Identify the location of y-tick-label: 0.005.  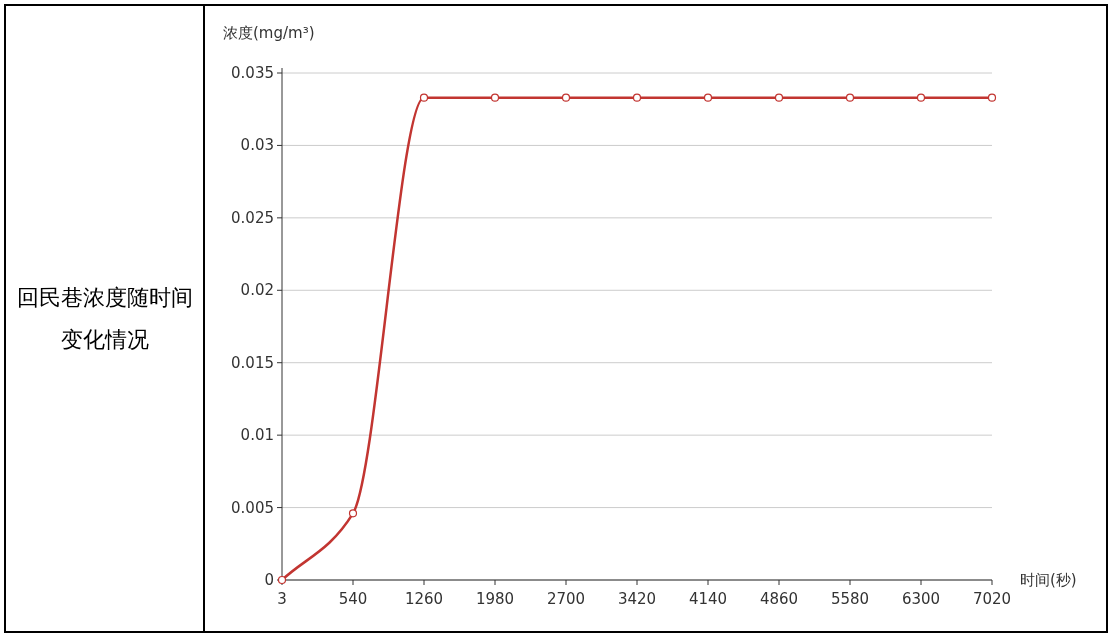
(252, 507).